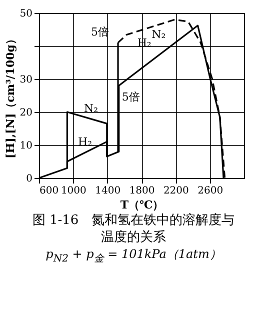 Image resolution: width=267 pixels, height=328 pixels. What do you see at coordinates (26, 14) in the screenshot?
I see `y-tick-label: 50` at bounding box center [26, 14].